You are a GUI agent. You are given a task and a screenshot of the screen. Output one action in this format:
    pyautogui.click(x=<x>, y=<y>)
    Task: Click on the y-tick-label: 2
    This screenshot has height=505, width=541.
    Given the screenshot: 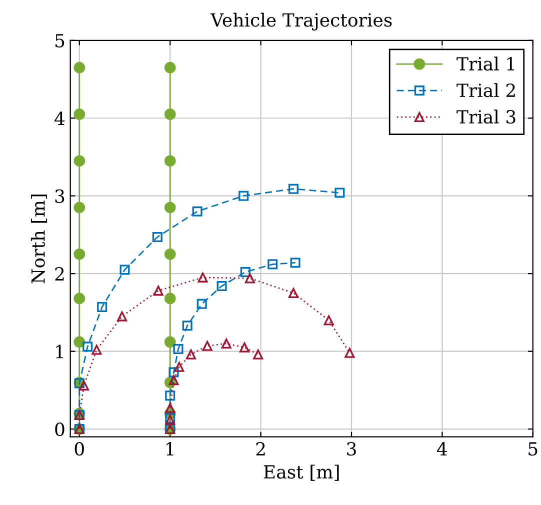 What is the action you would take?
    pyautogui.click(x=59, y=273)
    